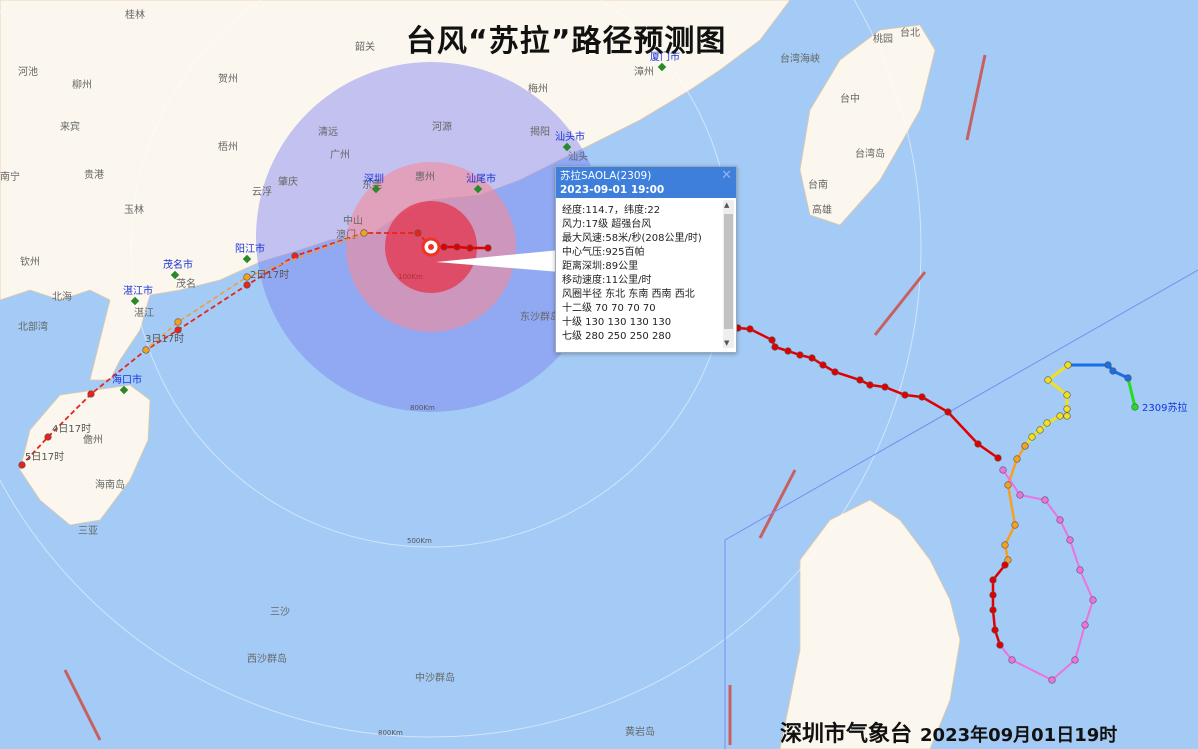 Image resolution: width=1198 pixels, height=749 pixels. I want to click on city-label: 贵港, so click(94, 174).